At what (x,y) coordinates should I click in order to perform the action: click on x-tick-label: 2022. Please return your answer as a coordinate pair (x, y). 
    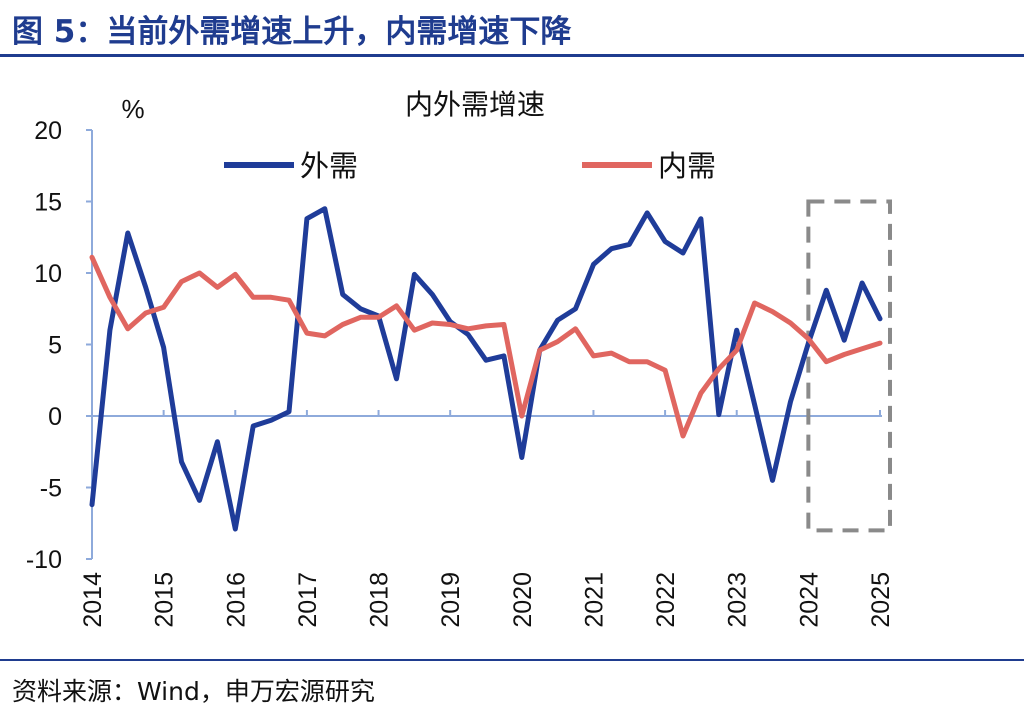
    Looking at the image, I should click on (666, 600).